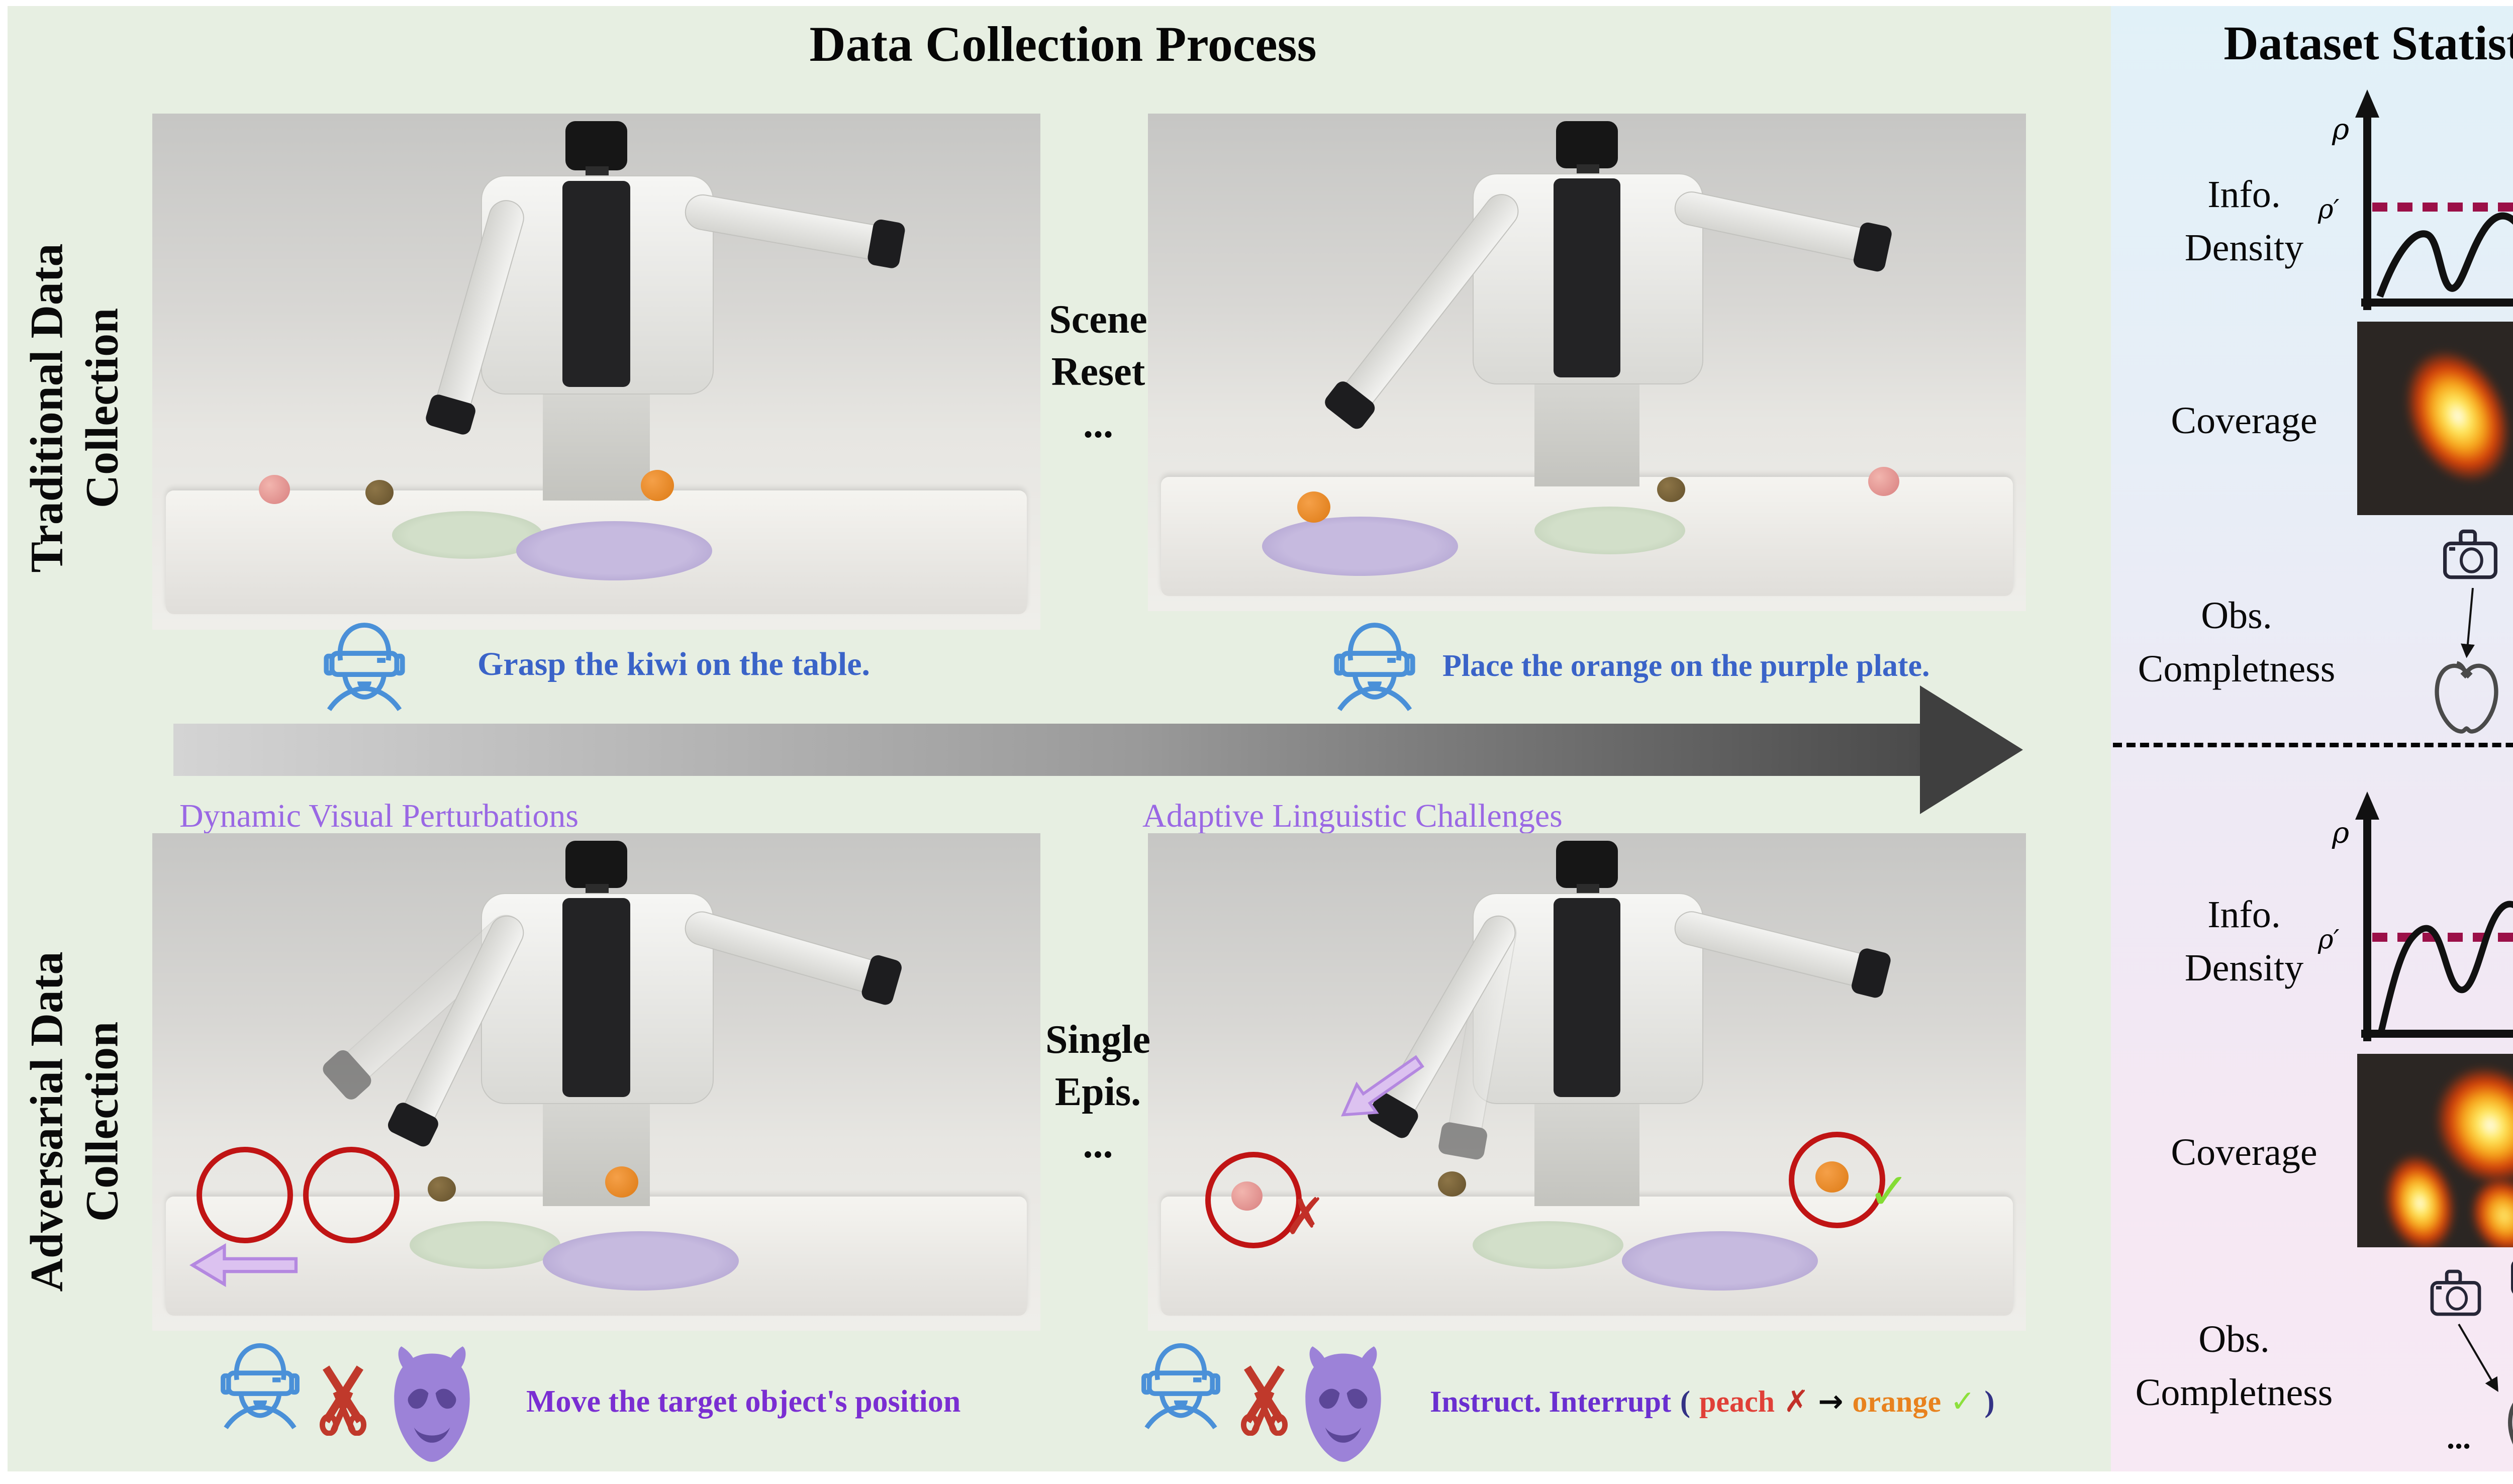 This screenshot has height=1484, width=2513. I want to click on obs-completeness-label-top: Obs. Completness, so click(2237, 642).